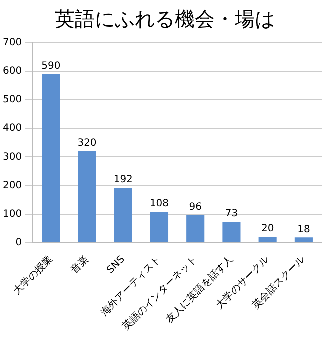 Image resolution: width=330 pixels, height=340 pixels. Describe the element at coordinates (267, 229) in the screenshot. I see `data-label: 20` at that location.